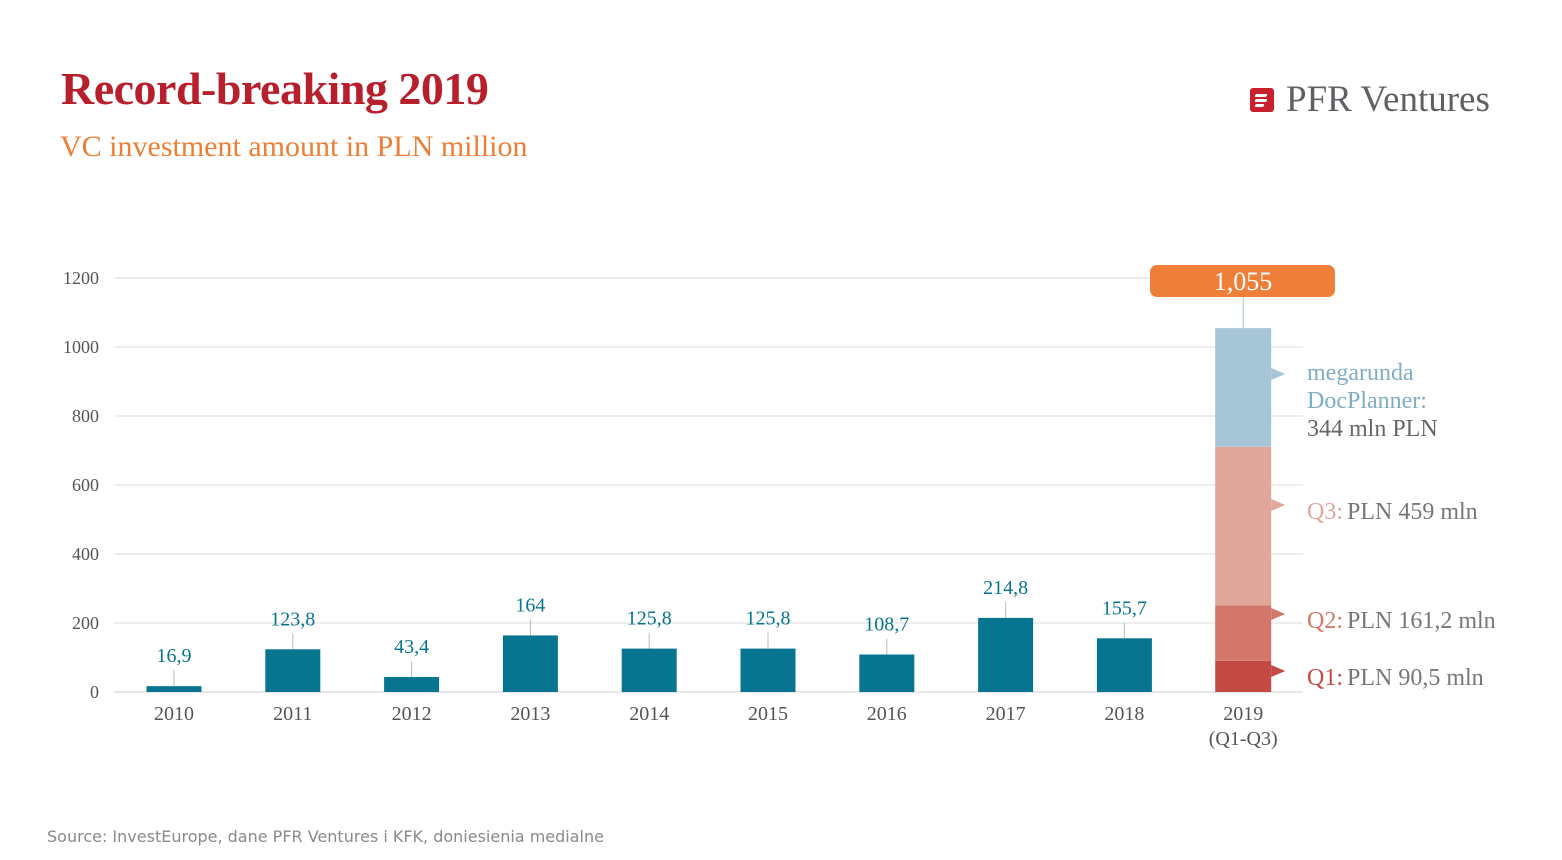 This screenshot has height=860, width=1562. I want to click on logo: PFR Ventures, so click(1370, 99).